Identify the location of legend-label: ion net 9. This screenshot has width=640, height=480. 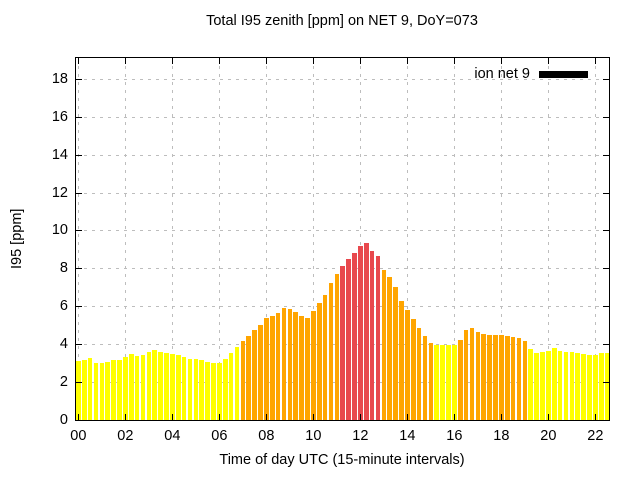
(502, 74).